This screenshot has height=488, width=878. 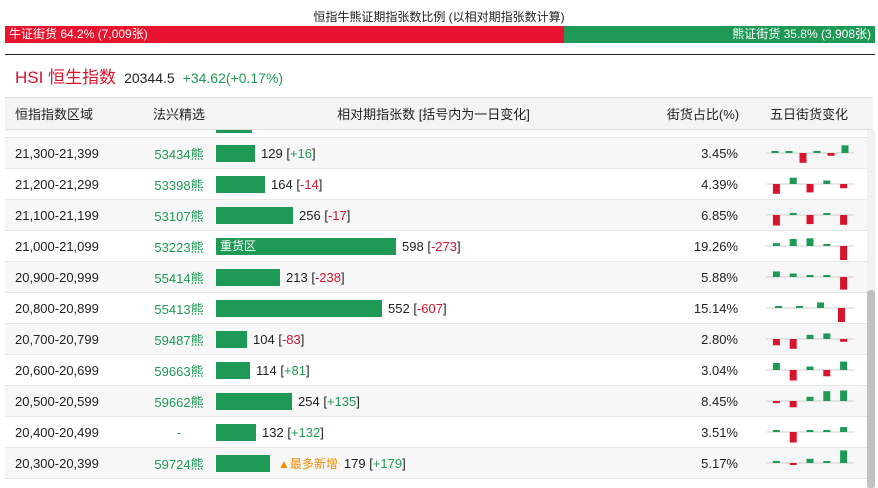 What do you see at coordinates (439, 432) in the screenshot?
I see `table-row: 20,400-20,499 - 132 [+132] 3.51%` at bounding box center [439, 432].